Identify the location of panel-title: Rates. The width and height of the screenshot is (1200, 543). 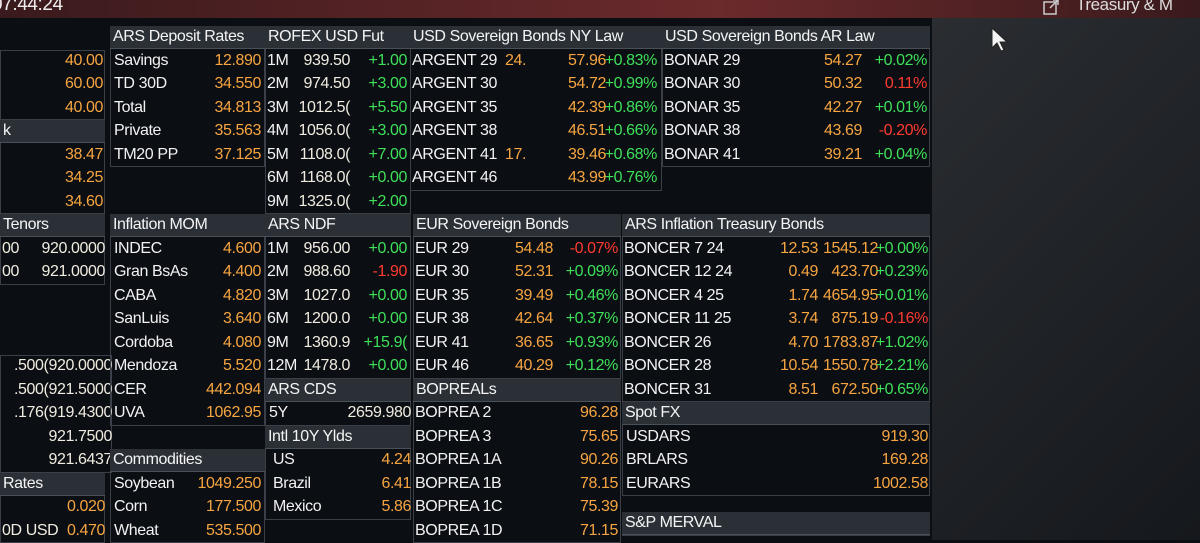
(23, 484).